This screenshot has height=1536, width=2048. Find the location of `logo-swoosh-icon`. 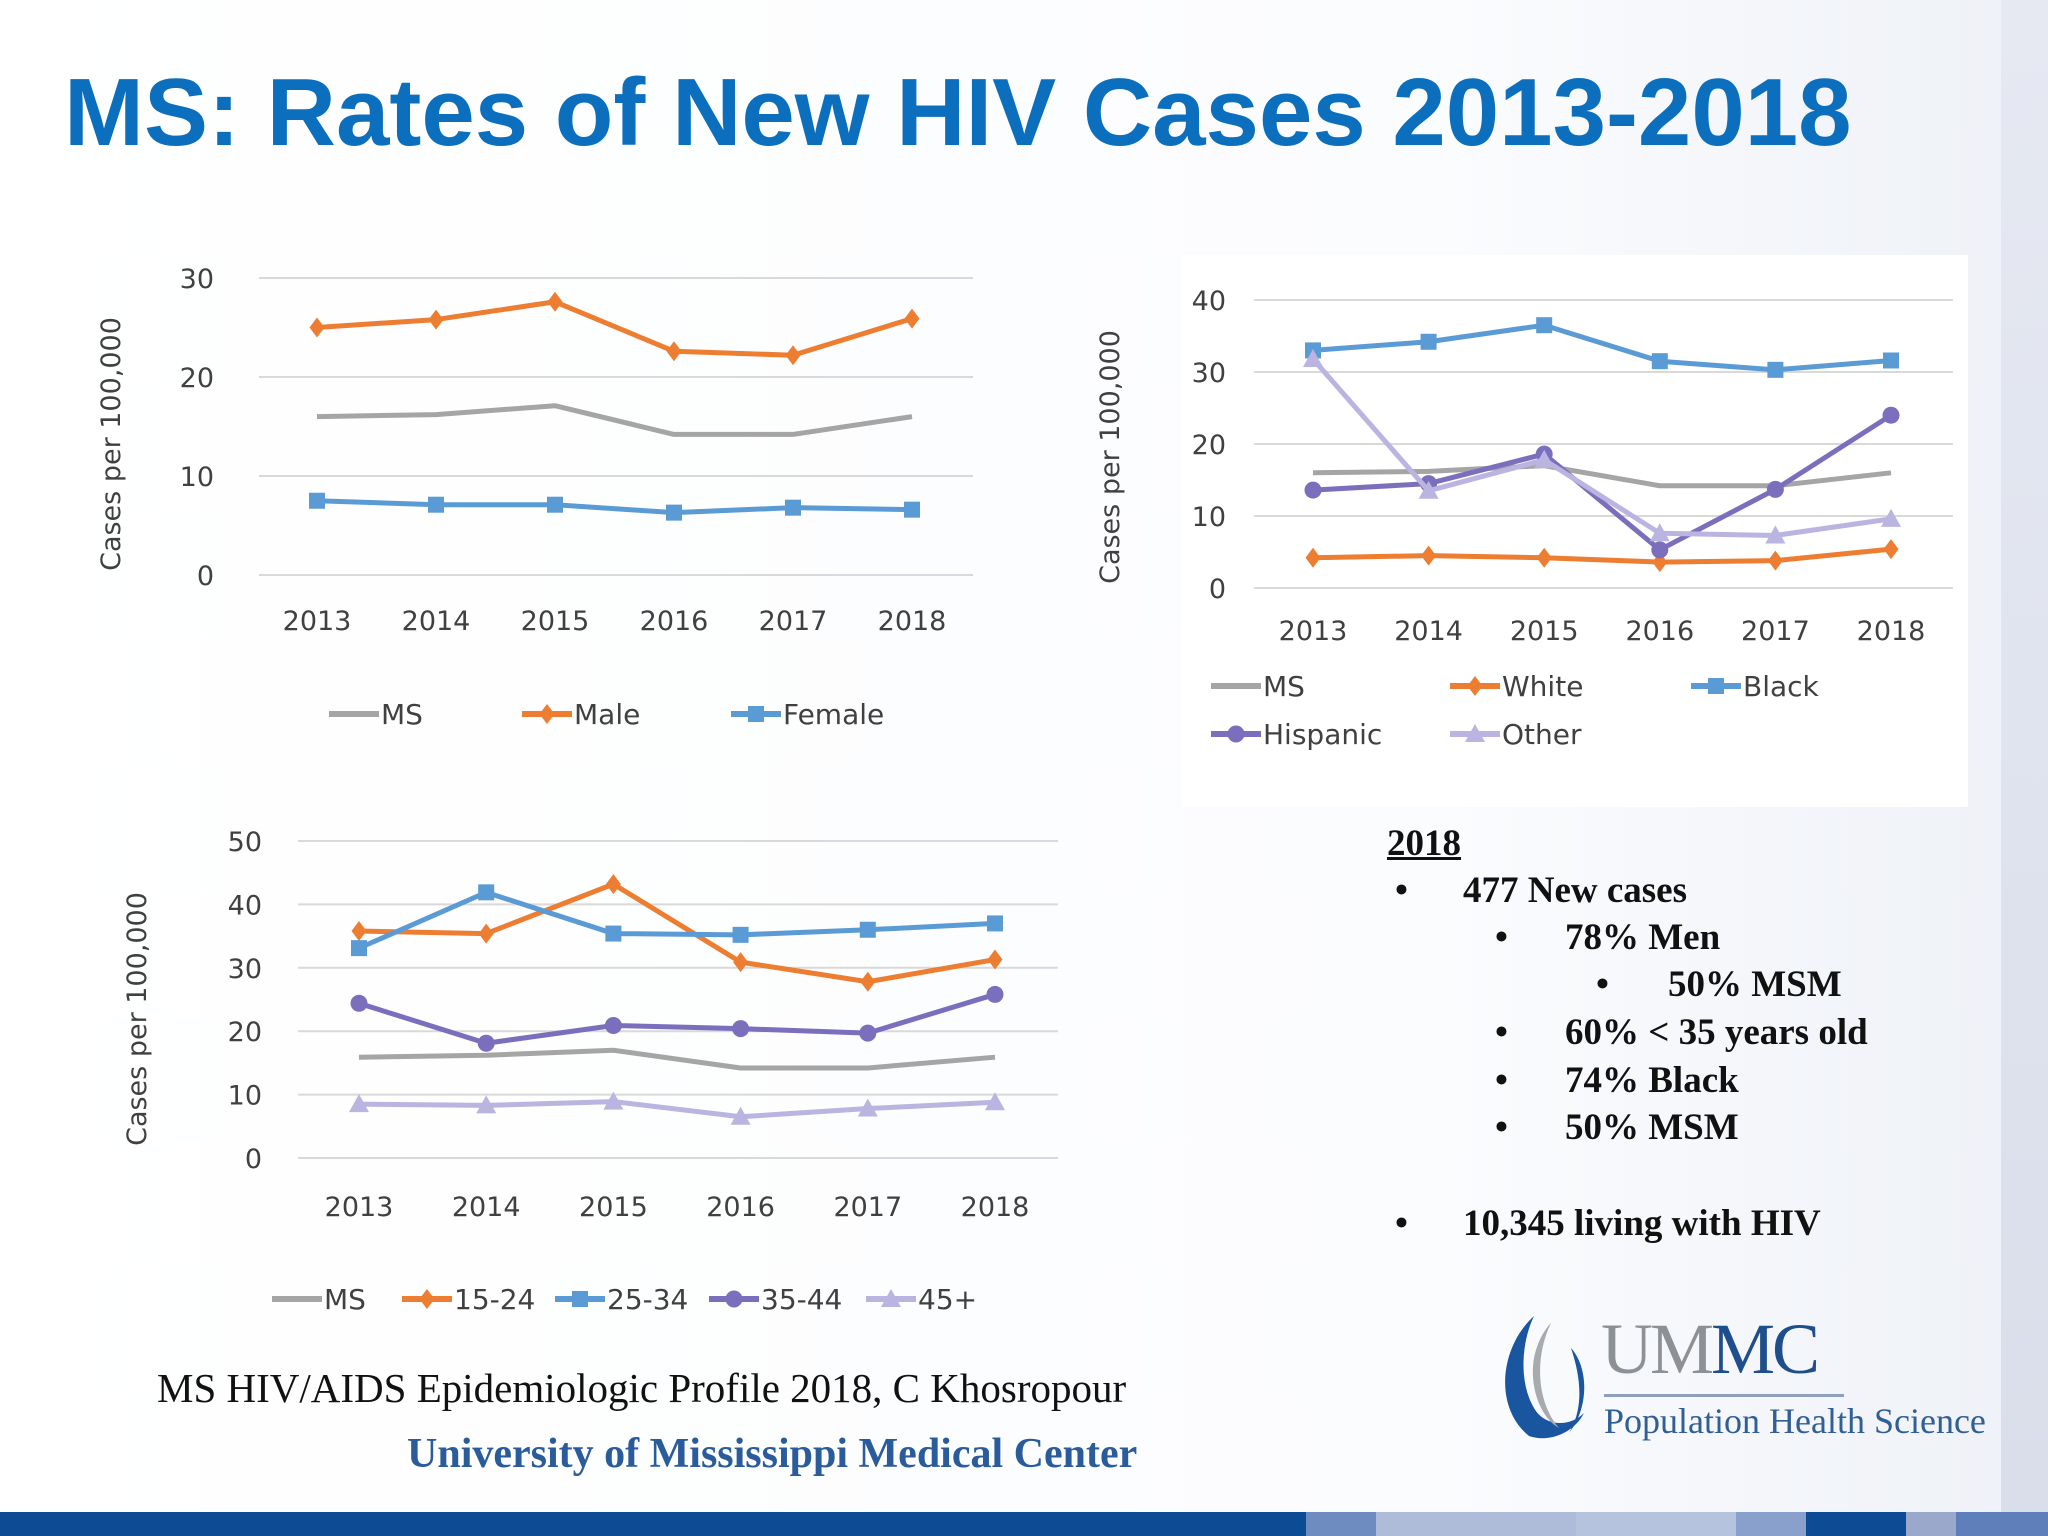

logo-swoosh-icon is located at coordinates (1545, 1377).